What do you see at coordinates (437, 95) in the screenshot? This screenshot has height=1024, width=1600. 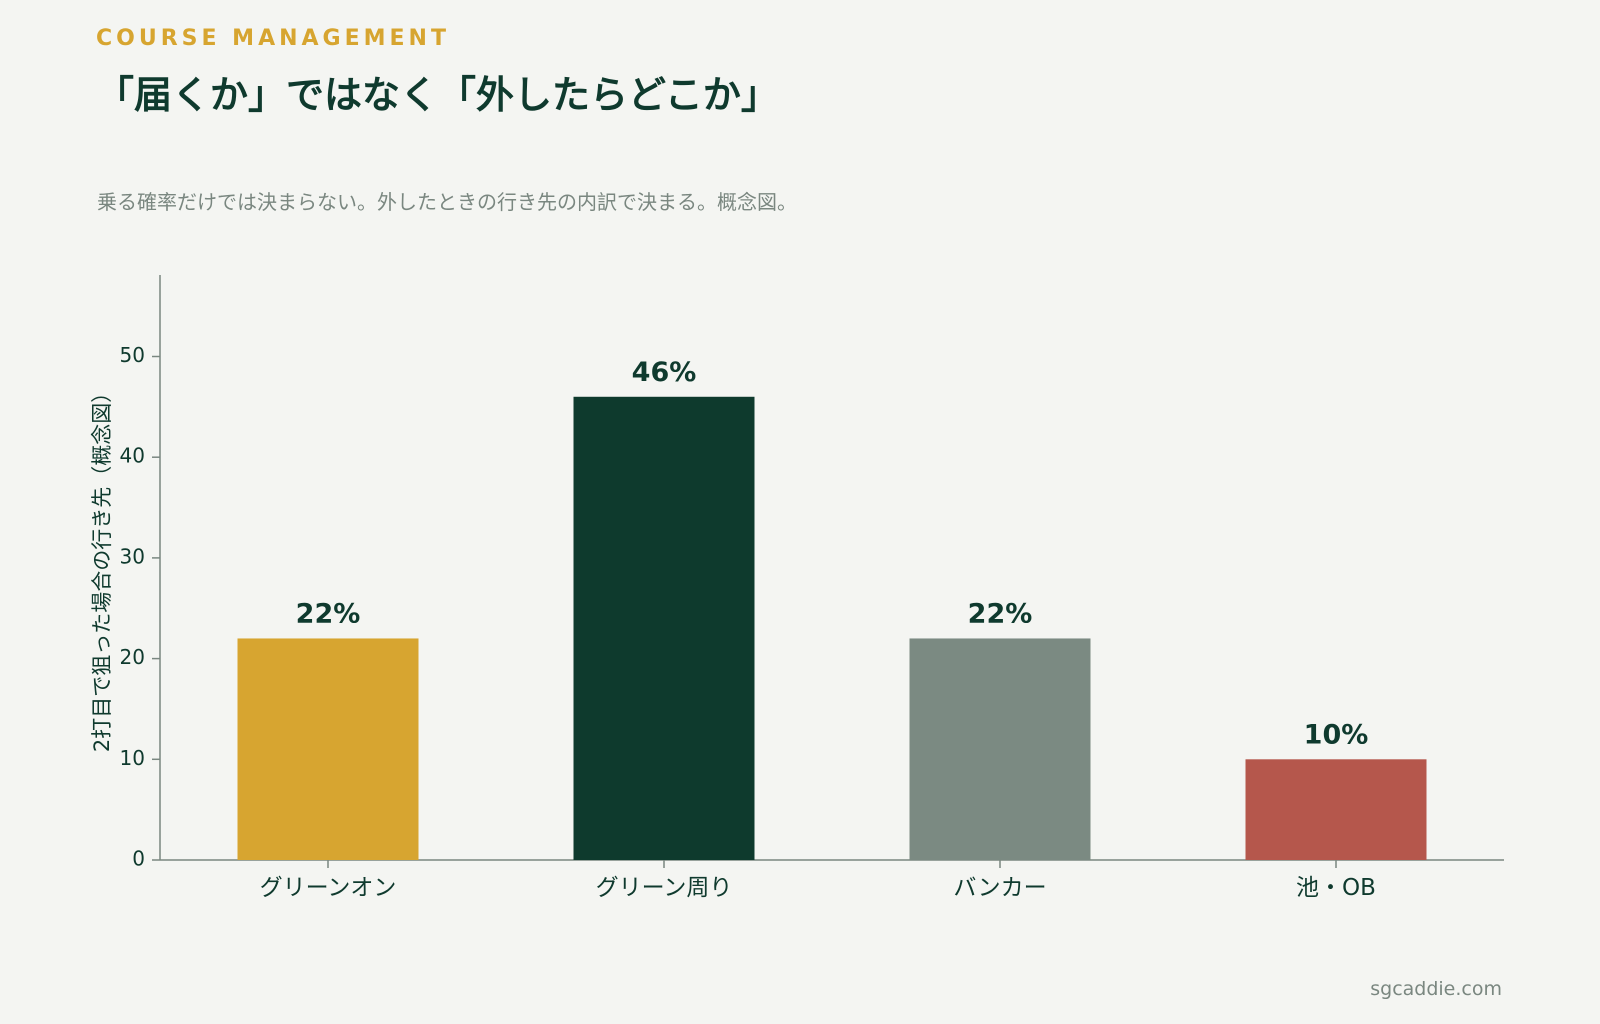 I see `chart-title: 「届くか」ではなく「外したらどこか」` at bounding box center [437, 95].